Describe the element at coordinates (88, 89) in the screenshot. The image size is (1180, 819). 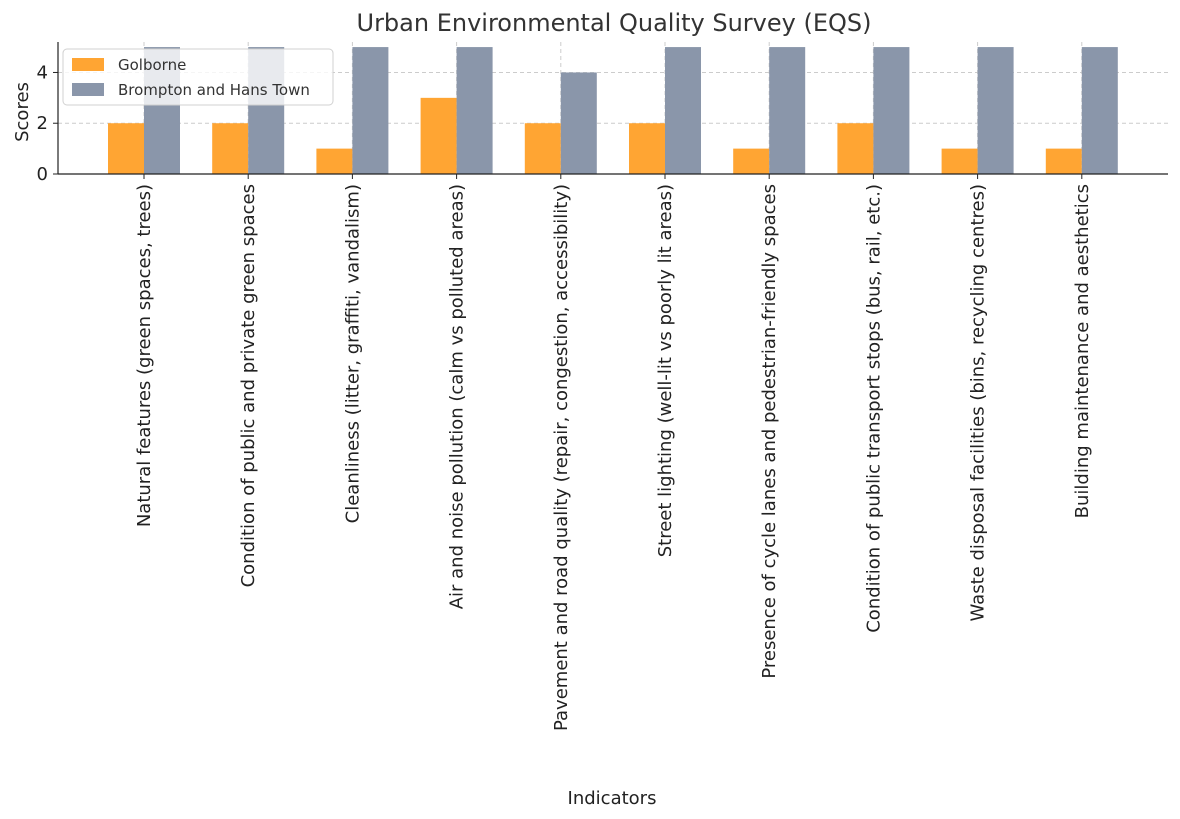
I see `legend-swatch-brompton-and-hans-town` at that location.